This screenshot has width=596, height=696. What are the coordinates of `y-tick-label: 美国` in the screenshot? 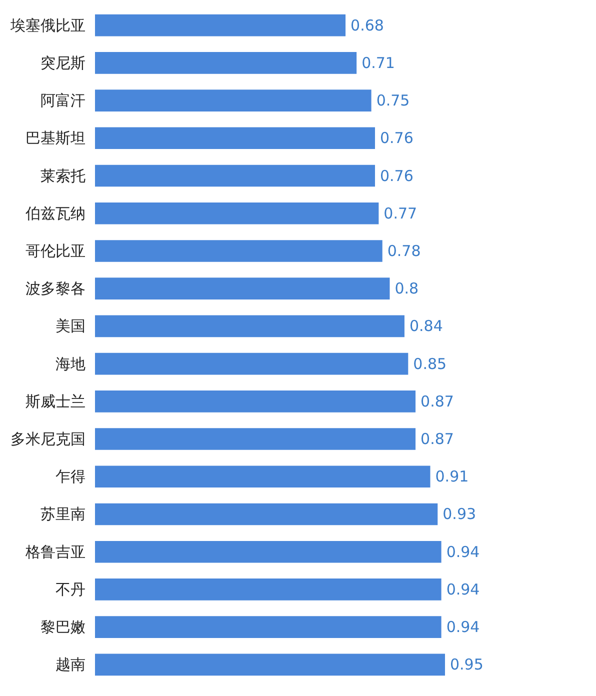 It's located at (71, 326).